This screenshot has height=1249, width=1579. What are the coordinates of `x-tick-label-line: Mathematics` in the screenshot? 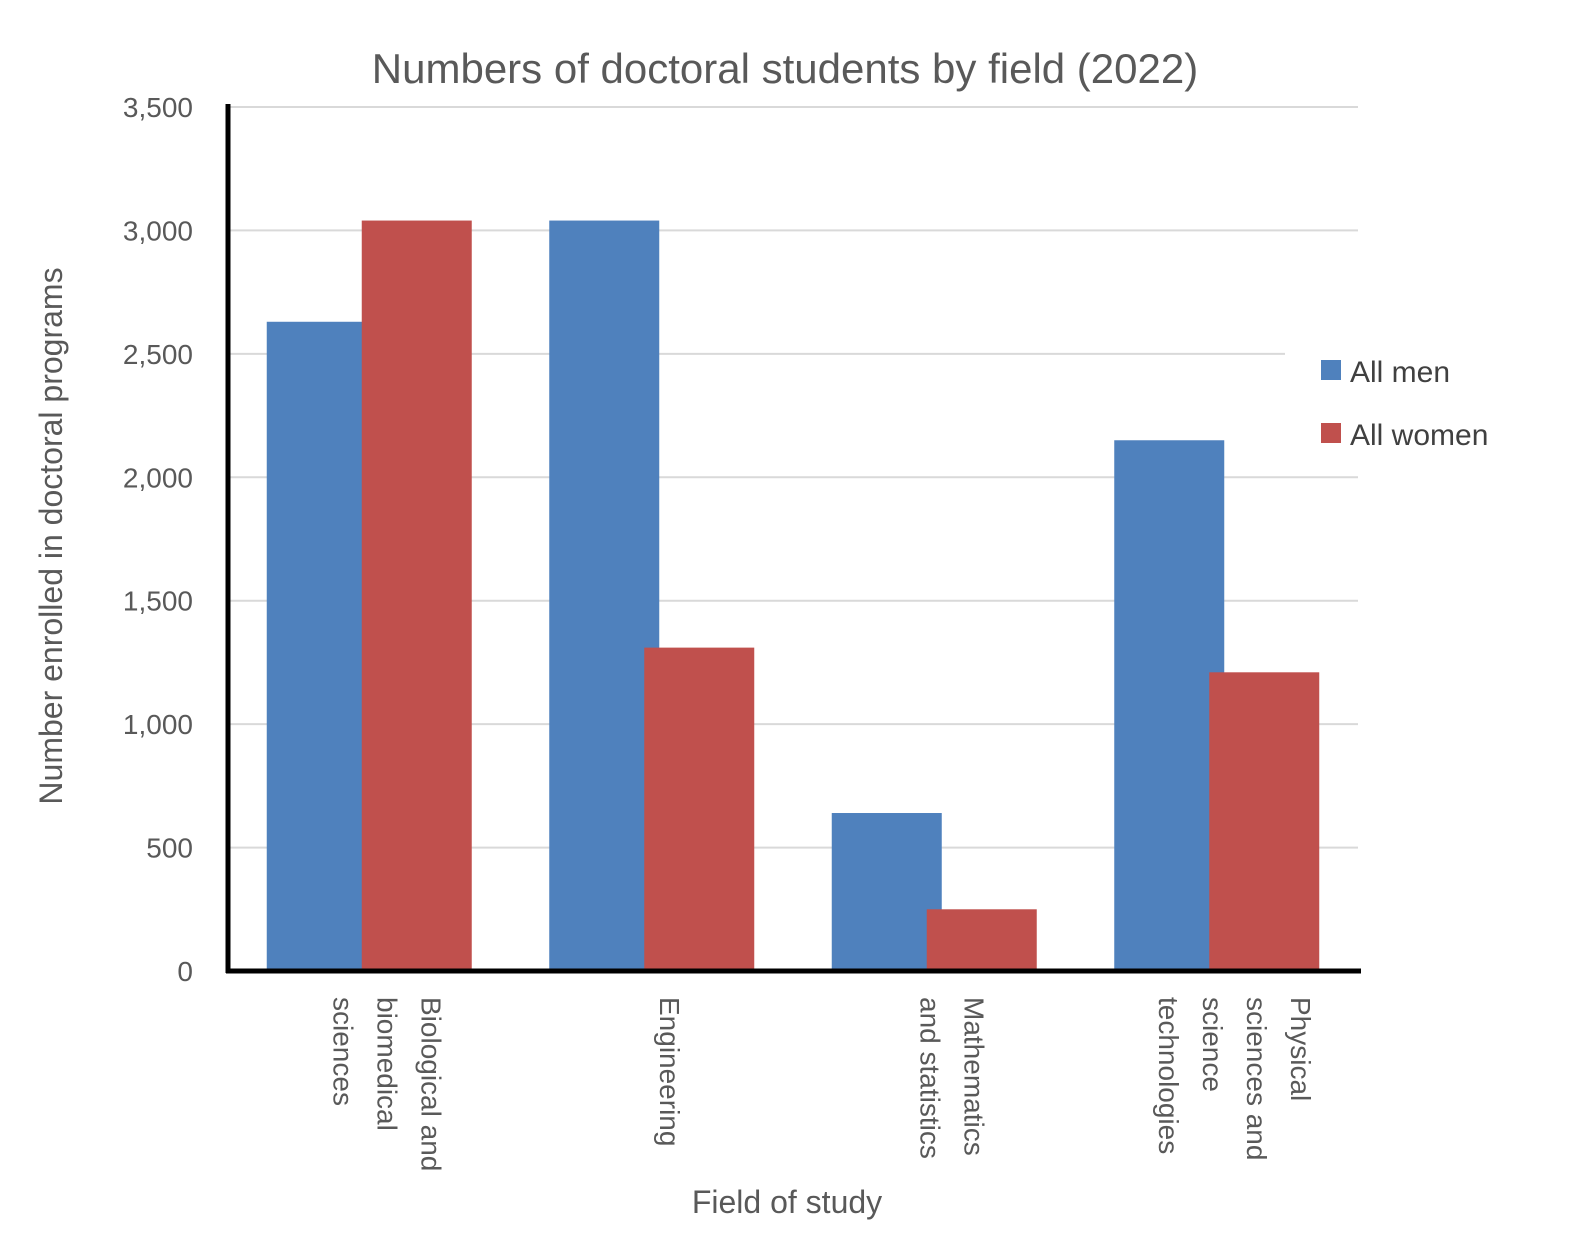 It's located at (973, 1076).